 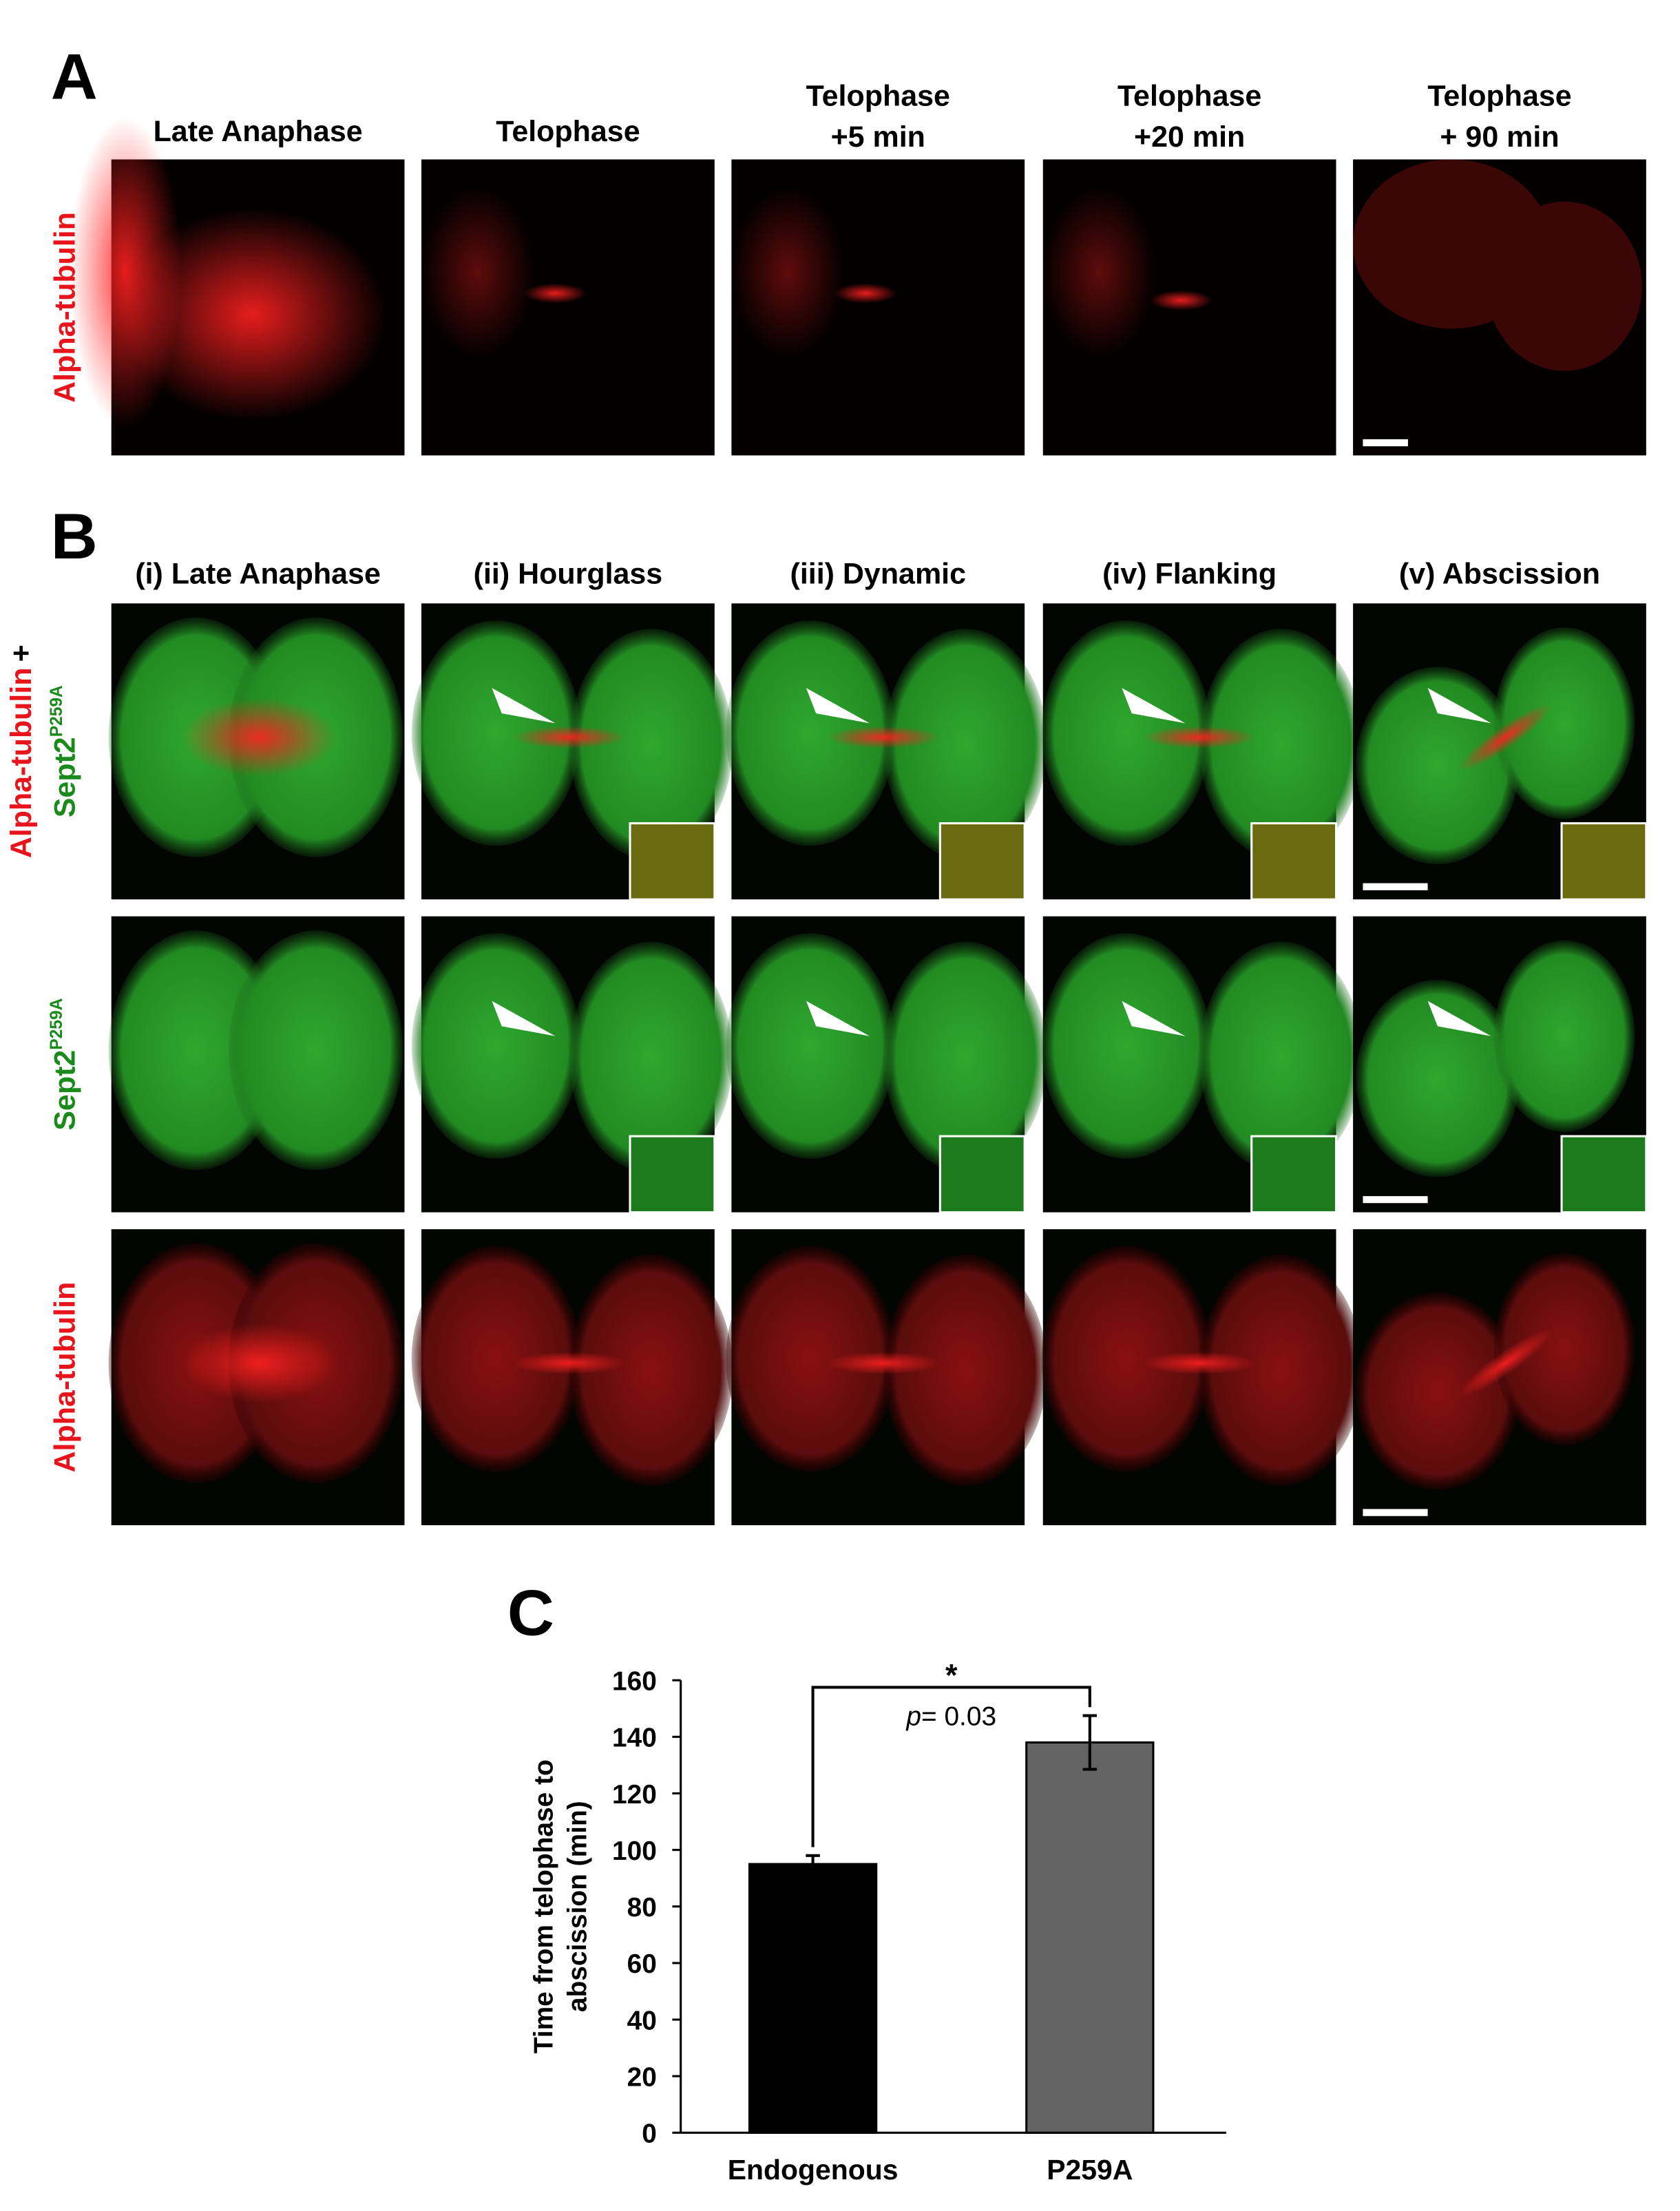 What do you see at coordinates (958, 1717) in the screenshot?
I see `p-number: = 0.03` at bounding box center [958, 1717].